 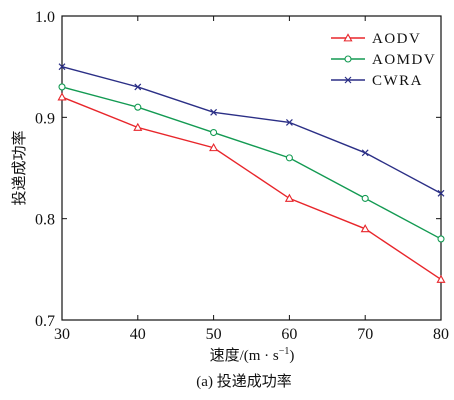 What do you see at coordinates (45, 118) in the screenshot?
I see `y-tick-label: 0.9` at bounding box center [45, 118].